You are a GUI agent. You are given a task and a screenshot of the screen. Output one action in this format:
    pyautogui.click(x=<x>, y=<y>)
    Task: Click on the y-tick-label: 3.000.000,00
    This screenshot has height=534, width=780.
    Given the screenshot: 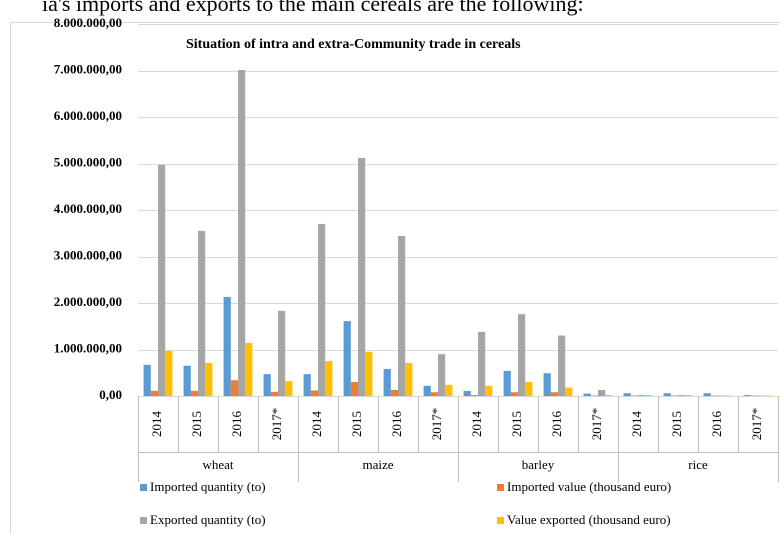 What is the action you would take?
    pyautogui.click(x=88, y=254)
    